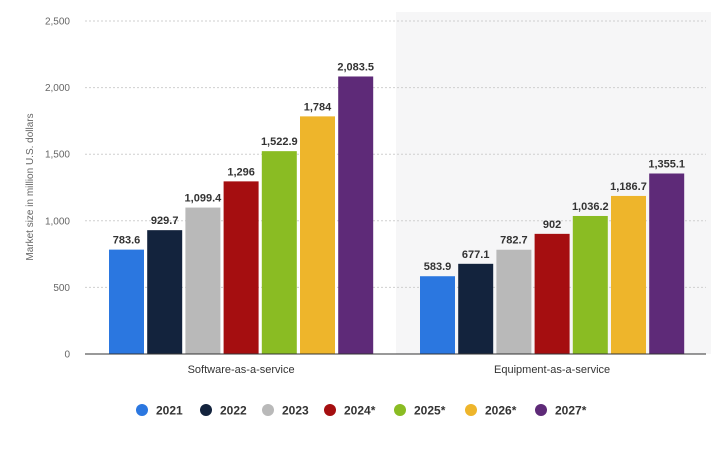 This screenshot has width=711, height=470. I want to click on legend-label: 2026*, so click(501, 411).